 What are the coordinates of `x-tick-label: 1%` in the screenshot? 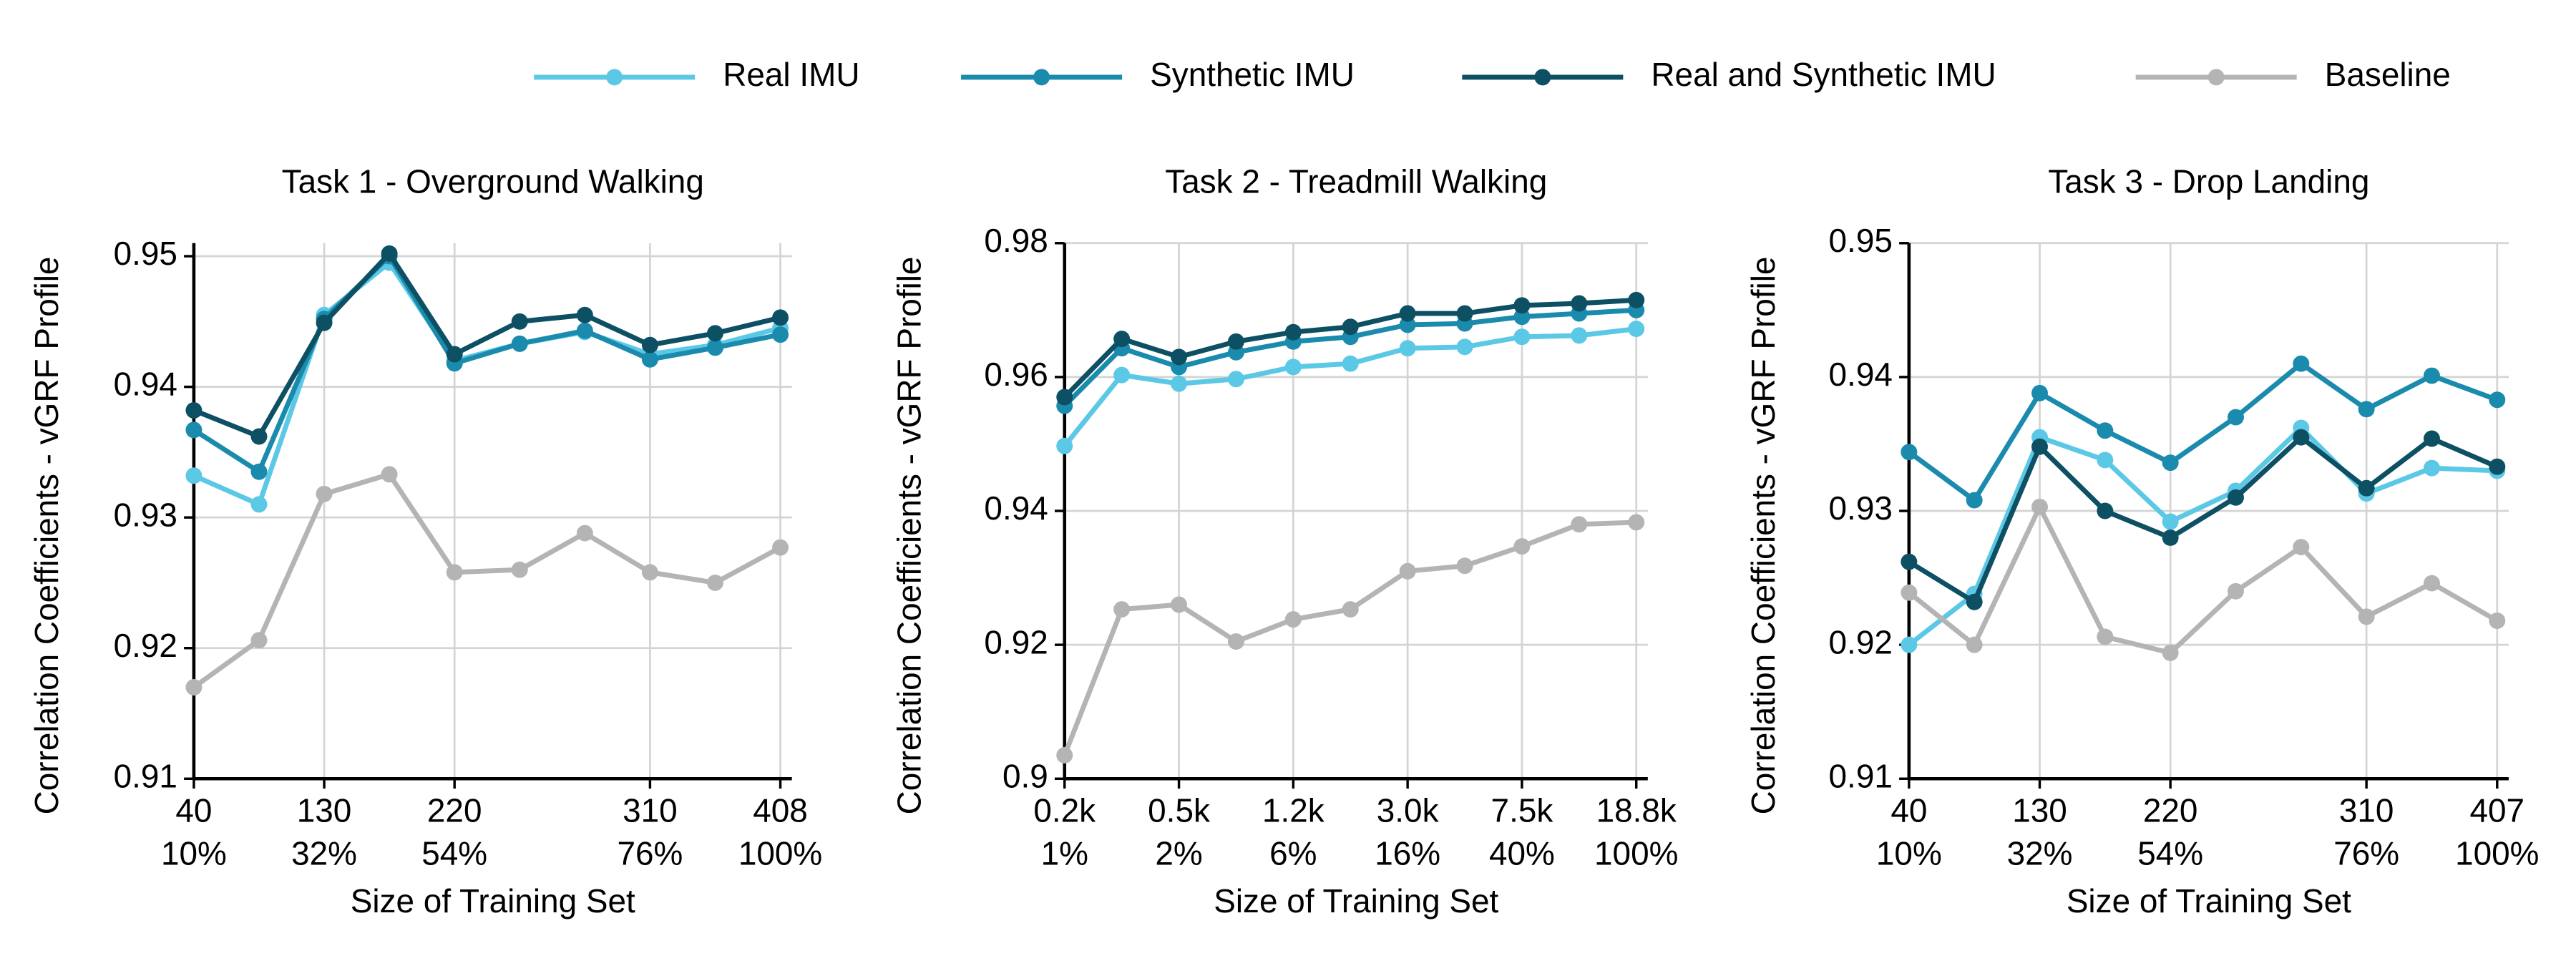 It's located at (1064, 853).